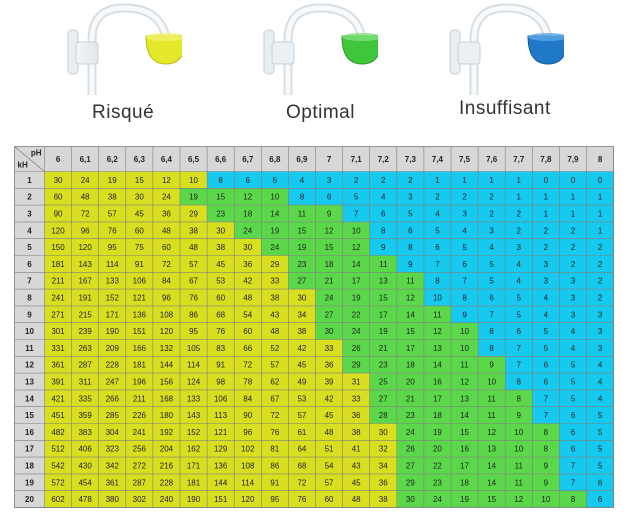 The width and height of the screenshot is (638, 514). What do you see at coordinates (248, 466) in the screenshot?
I see `co2-value: 108` at bounding box center [248, 466].